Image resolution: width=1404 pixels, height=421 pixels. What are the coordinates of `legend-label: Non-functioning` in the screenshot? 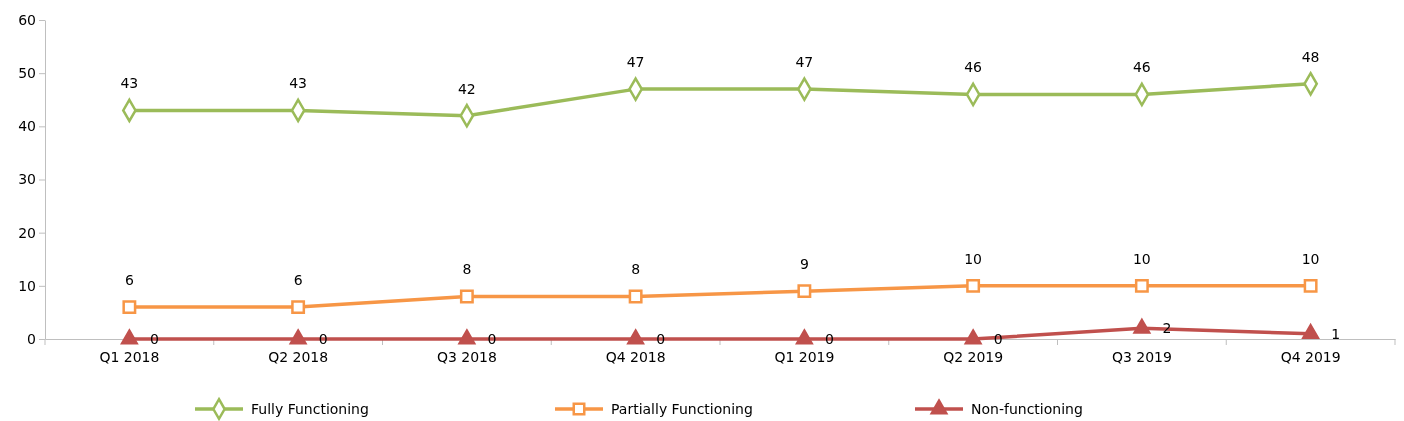 It's located at (1027, 409).